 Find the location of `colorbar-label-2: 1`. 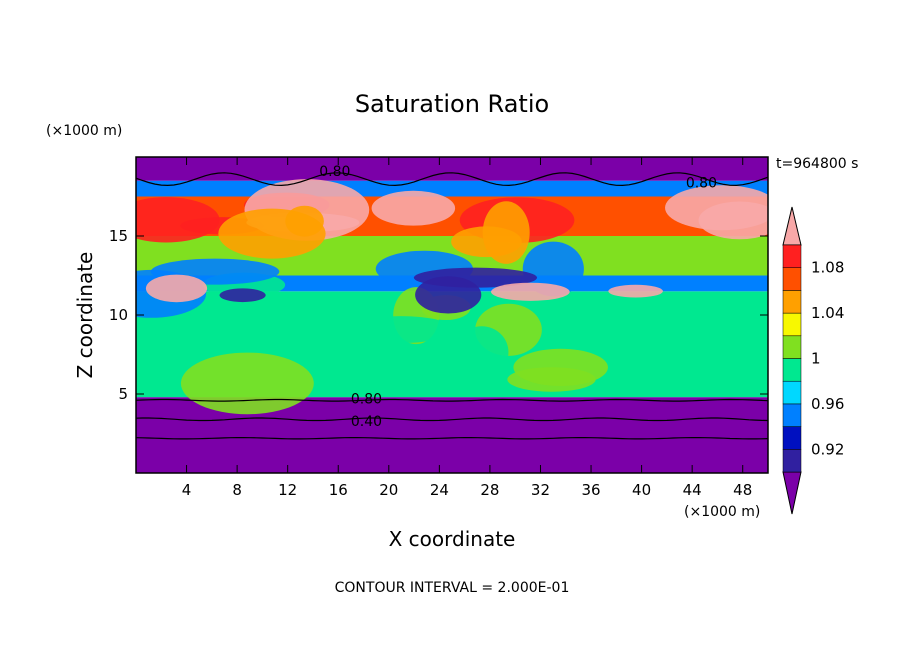

colorbar-label-2: 1 is located at coordinates (816, 359).